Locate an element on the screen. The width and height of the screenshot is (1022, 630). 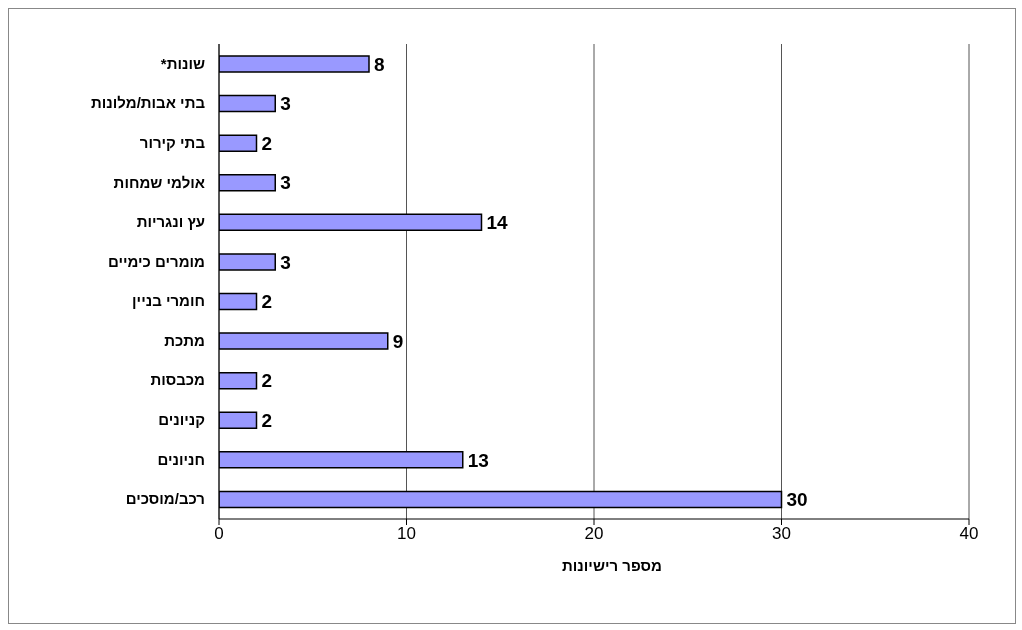
data-label: 9 is located at coordinates (398, 341).